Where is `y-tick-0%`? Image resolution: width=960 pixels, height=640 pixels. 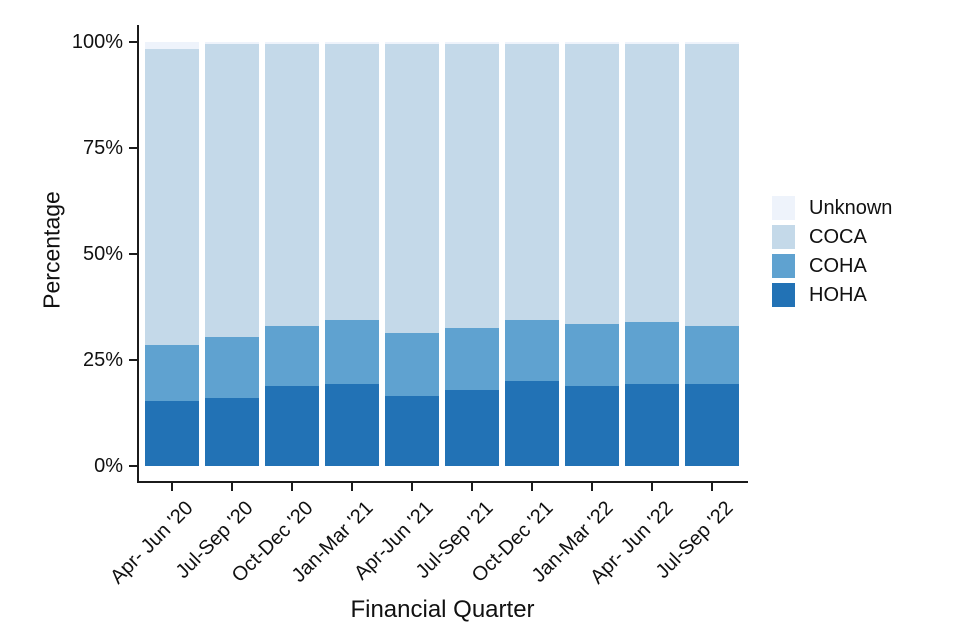 y-tick-0% is located at coordinates (133, 466).